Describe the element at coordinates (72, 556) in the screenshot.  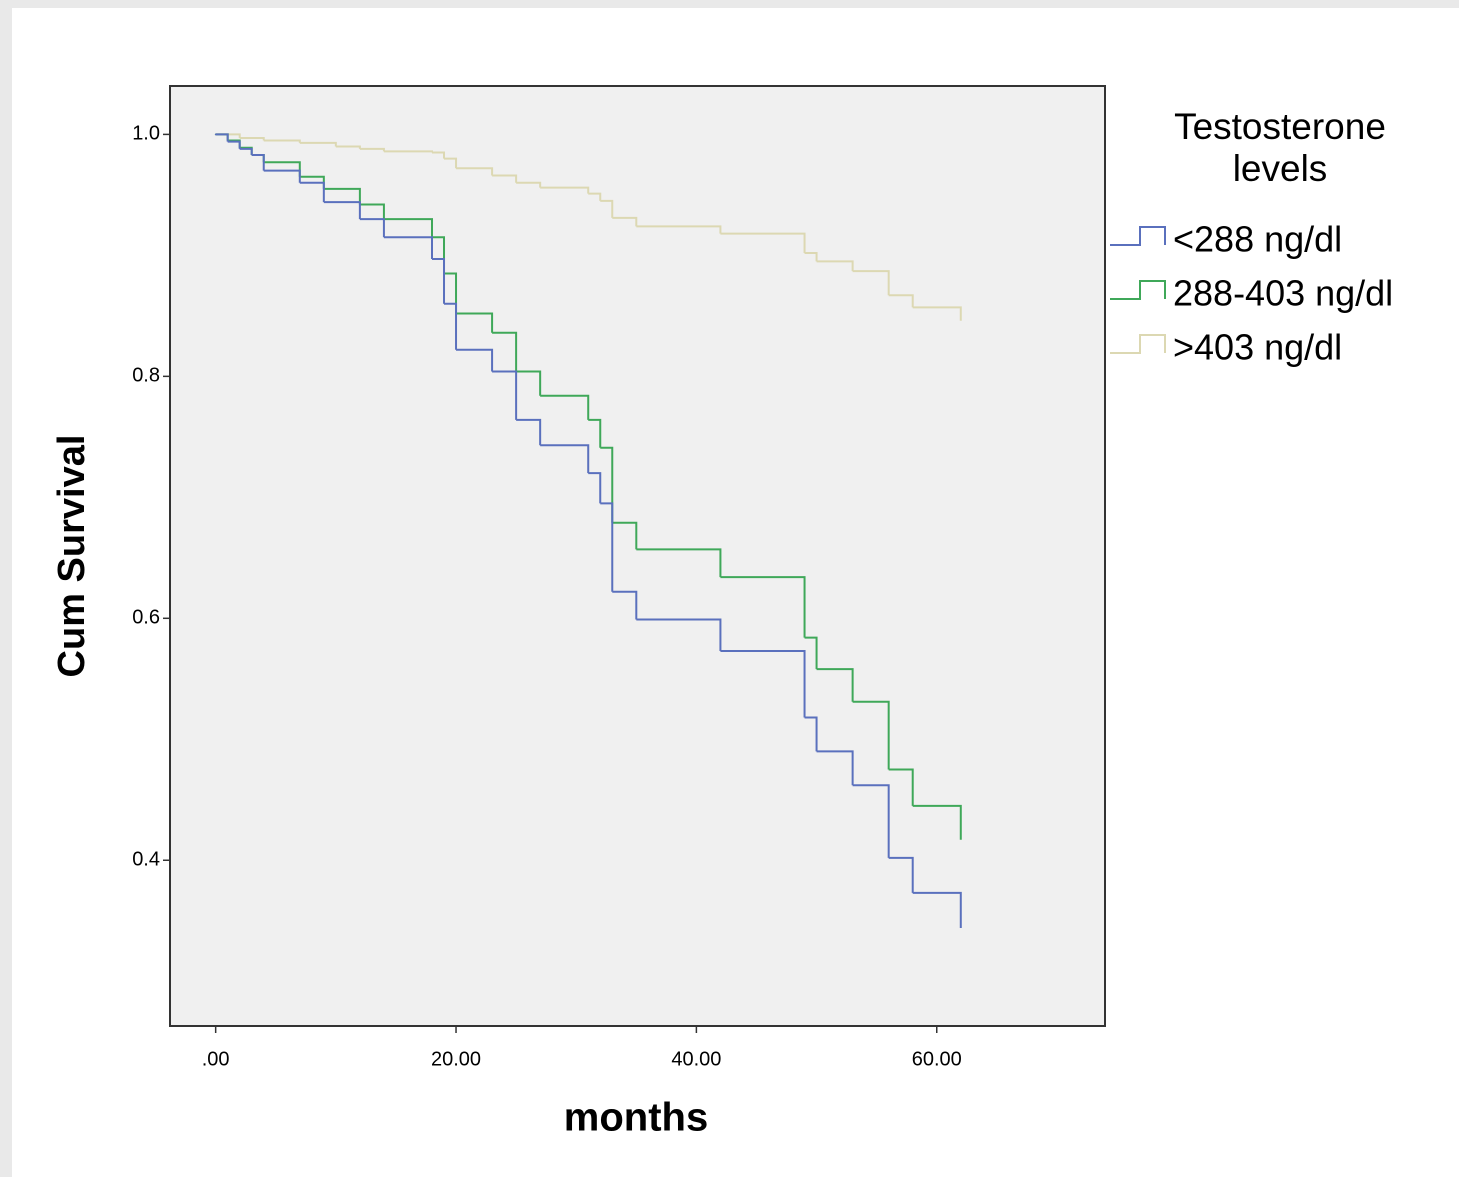
I see `y-axis-title: Cum Survival` at that location.